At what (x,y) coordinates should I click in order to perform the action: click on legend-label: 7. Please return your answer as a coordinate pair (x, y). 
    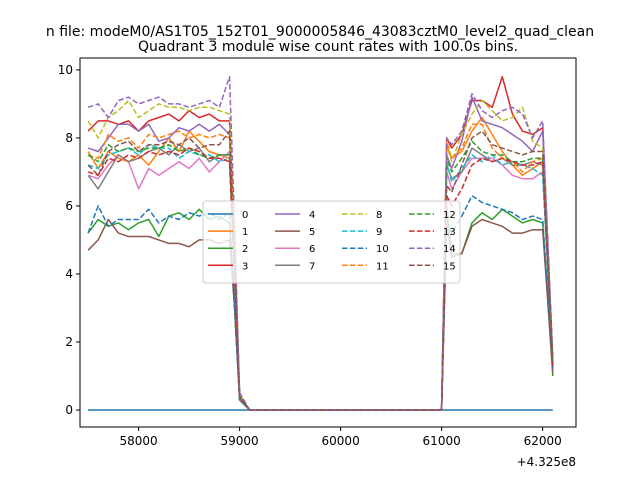
    Looking at the image, I should click on (312, 266).